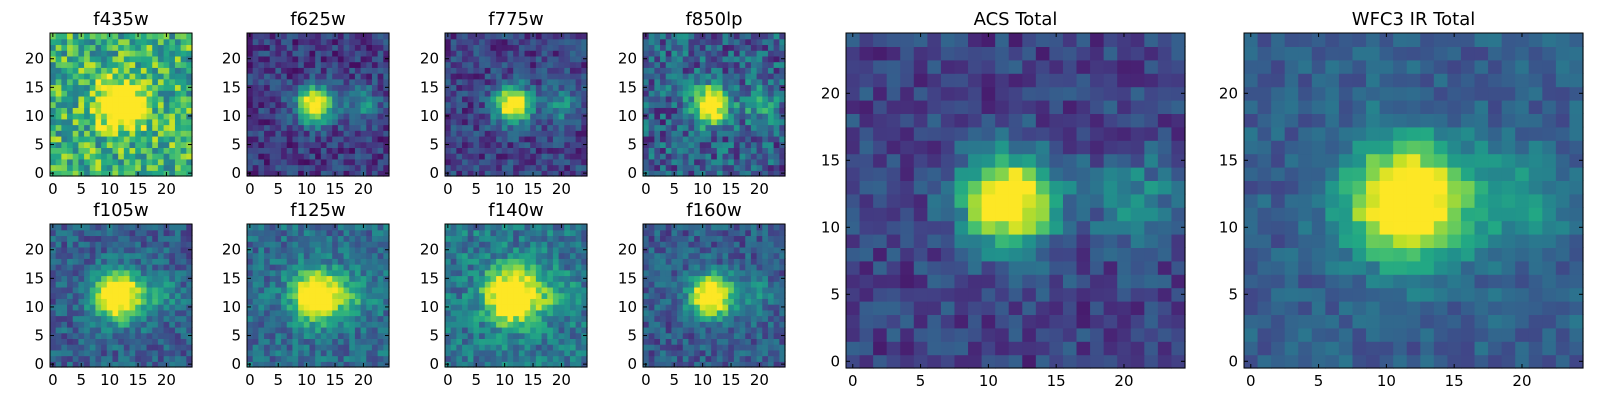  I want to click on x-tick-label: 20, so click(561, 380).